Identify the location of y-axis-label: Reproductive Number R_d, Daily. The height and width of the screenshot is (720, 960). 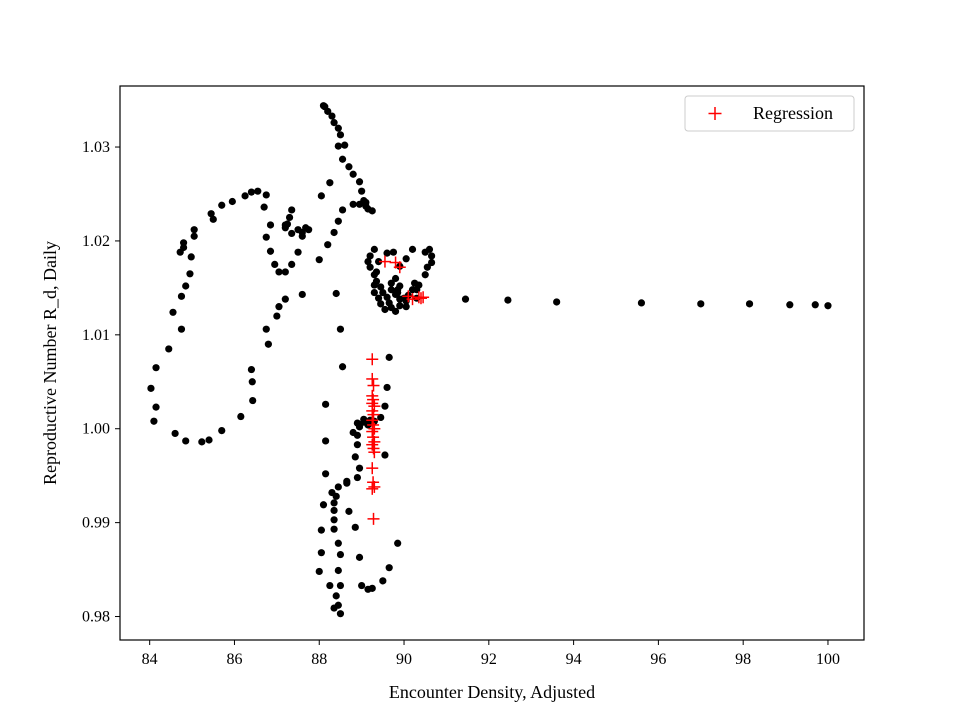
(50, 363).